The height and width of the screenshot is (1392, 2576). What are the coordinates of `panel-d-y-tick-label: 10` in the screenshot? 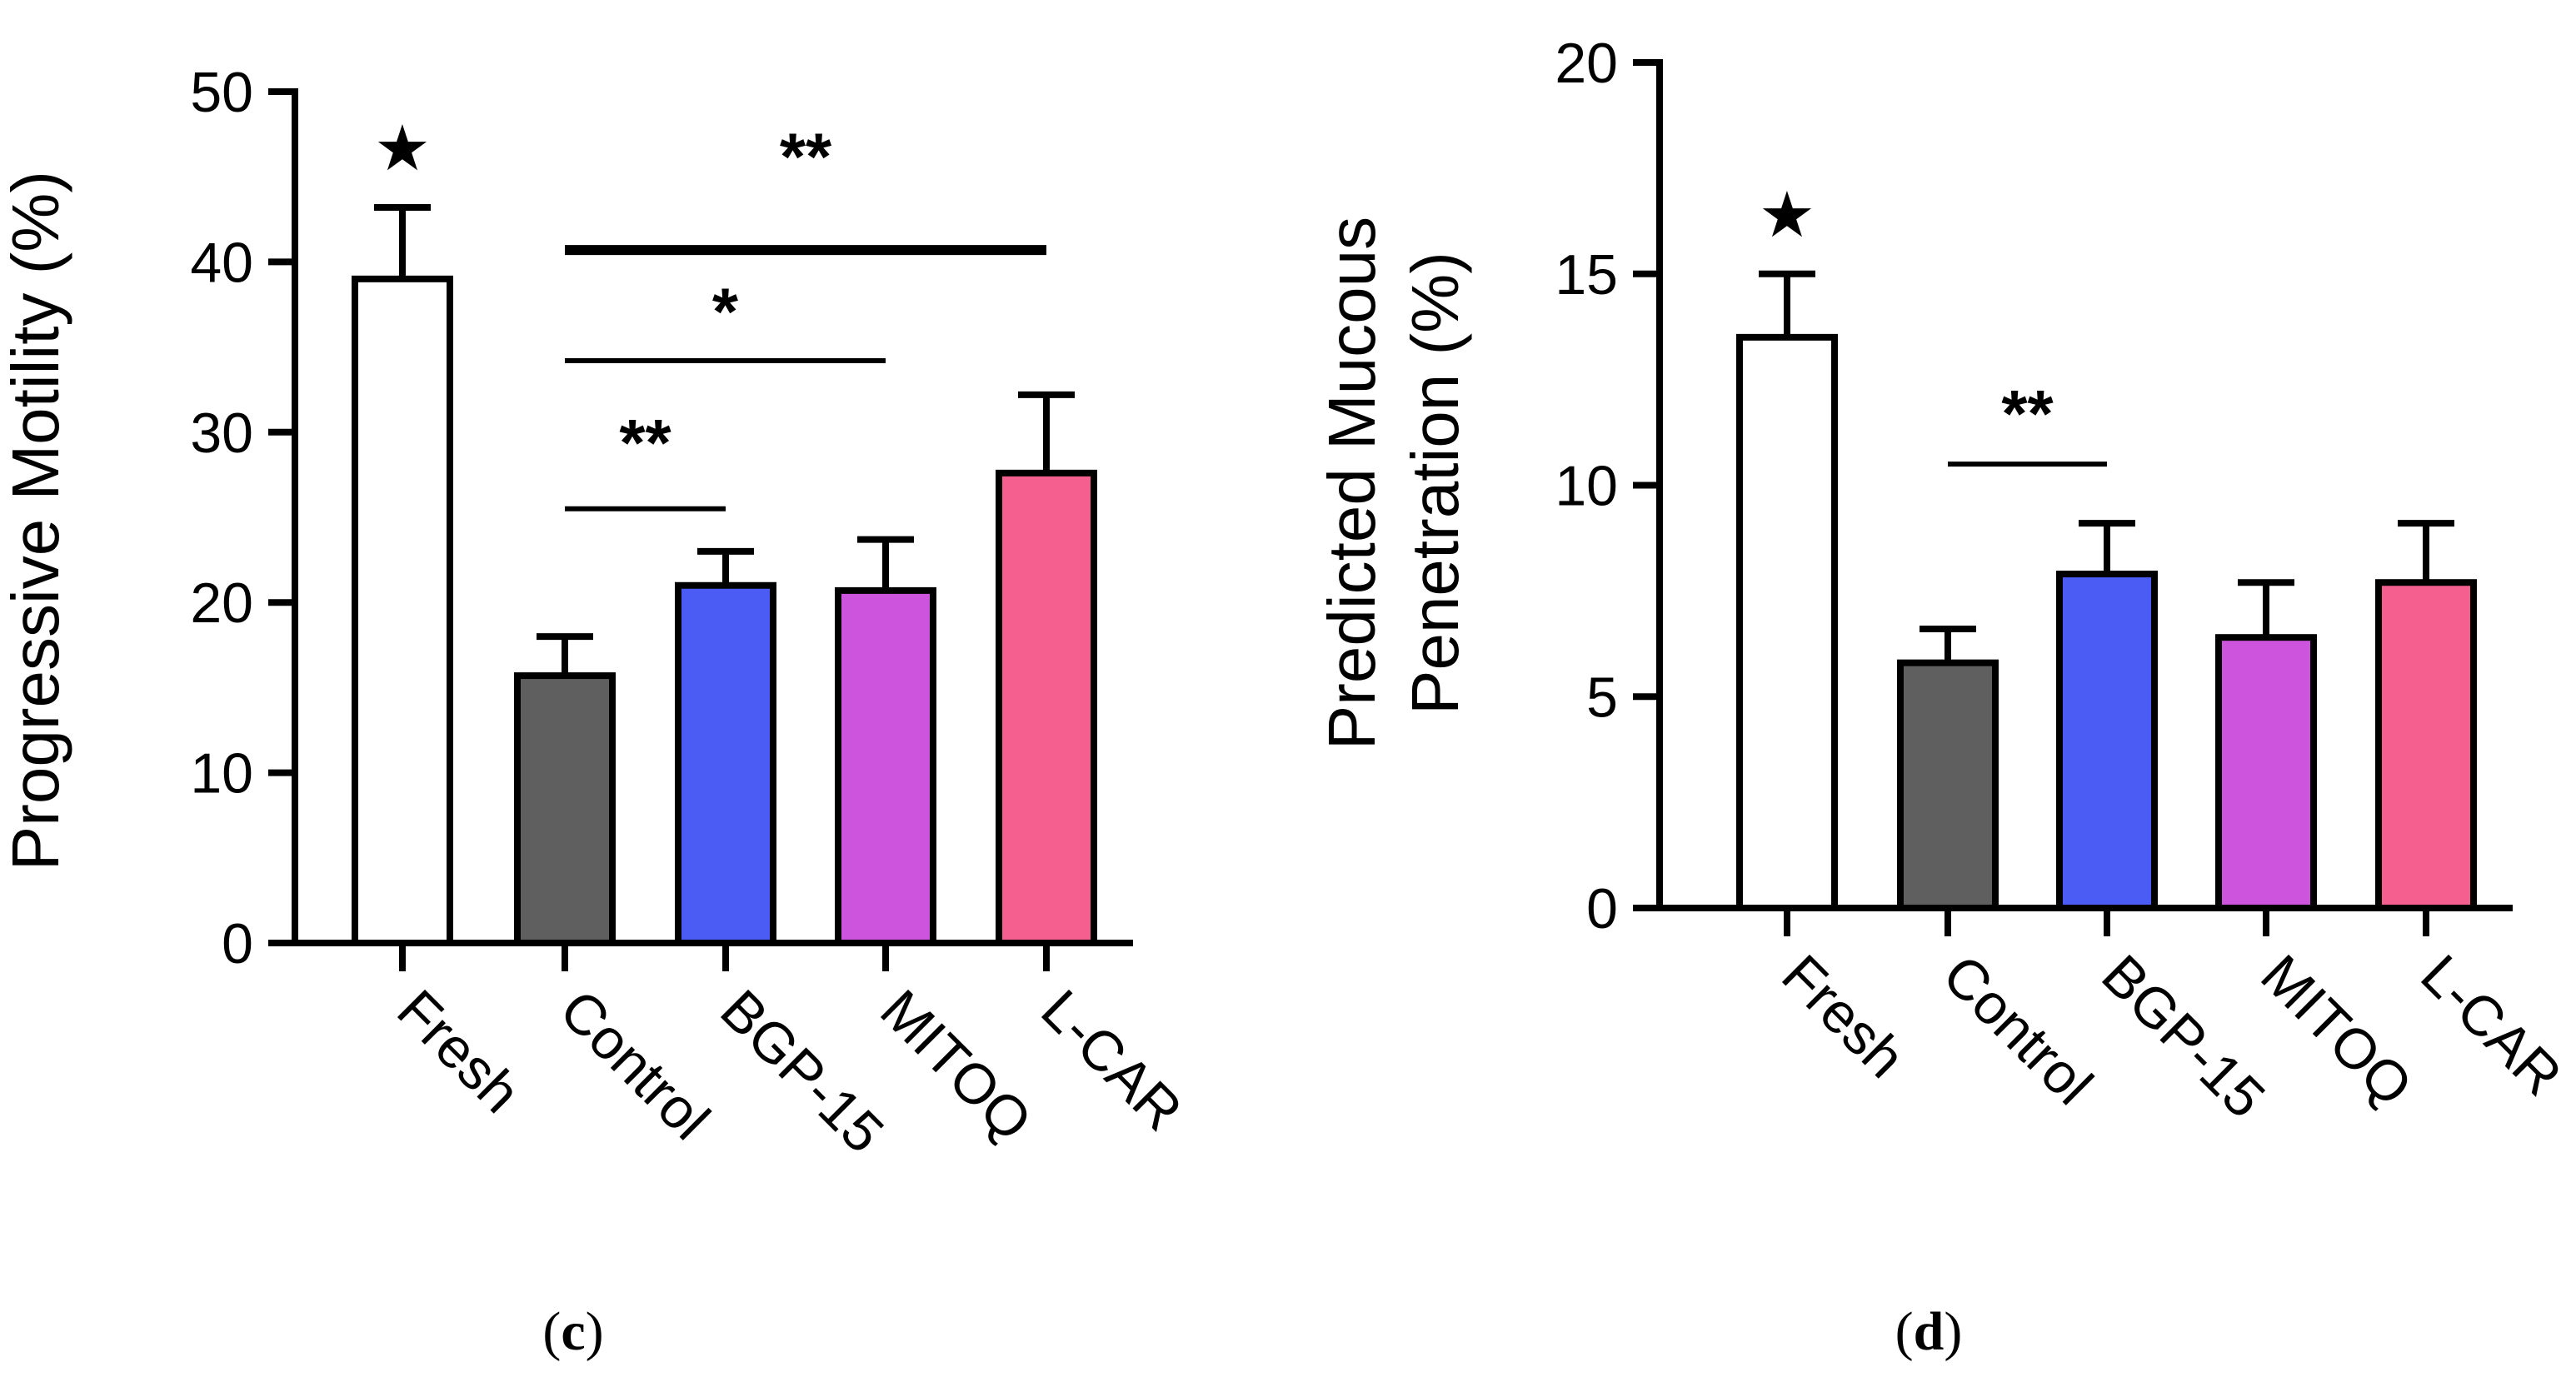 It's located at (1586, 486).